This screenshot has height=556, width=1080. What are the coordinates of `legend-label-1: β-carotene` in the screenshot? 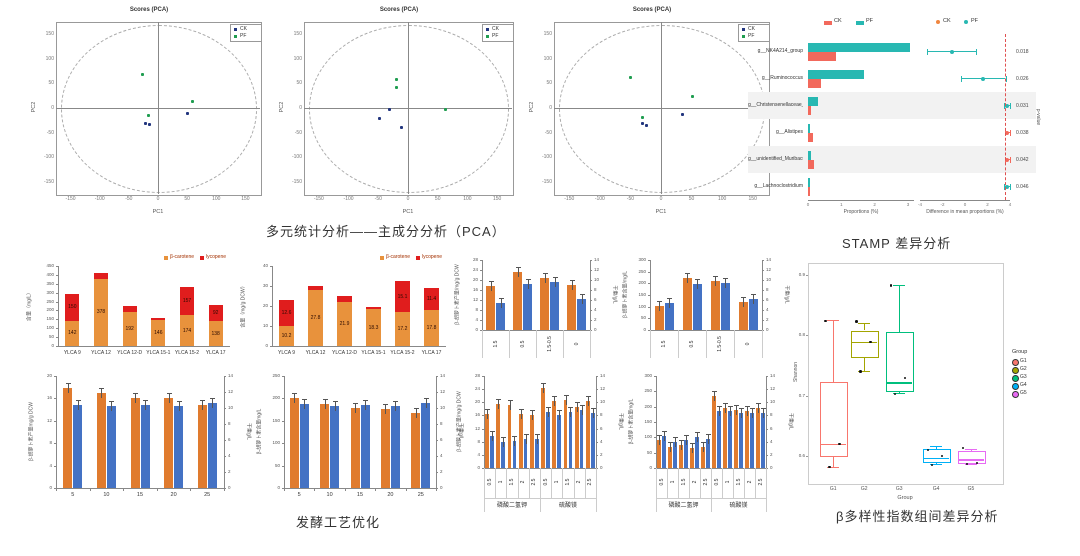 It's located at (182, 257).